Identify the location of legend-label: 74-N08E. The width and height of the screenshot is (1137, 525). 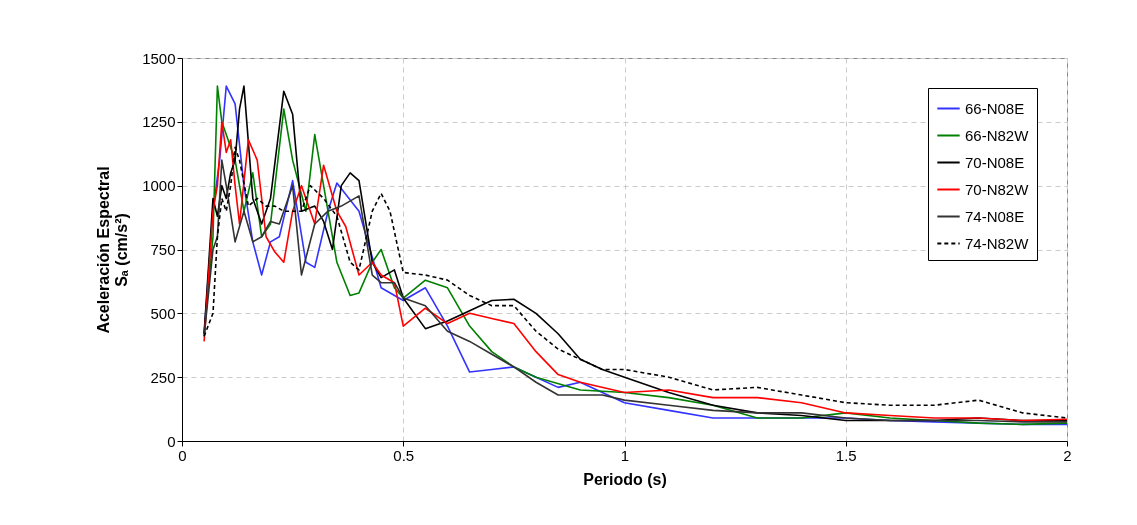
(995, 216).